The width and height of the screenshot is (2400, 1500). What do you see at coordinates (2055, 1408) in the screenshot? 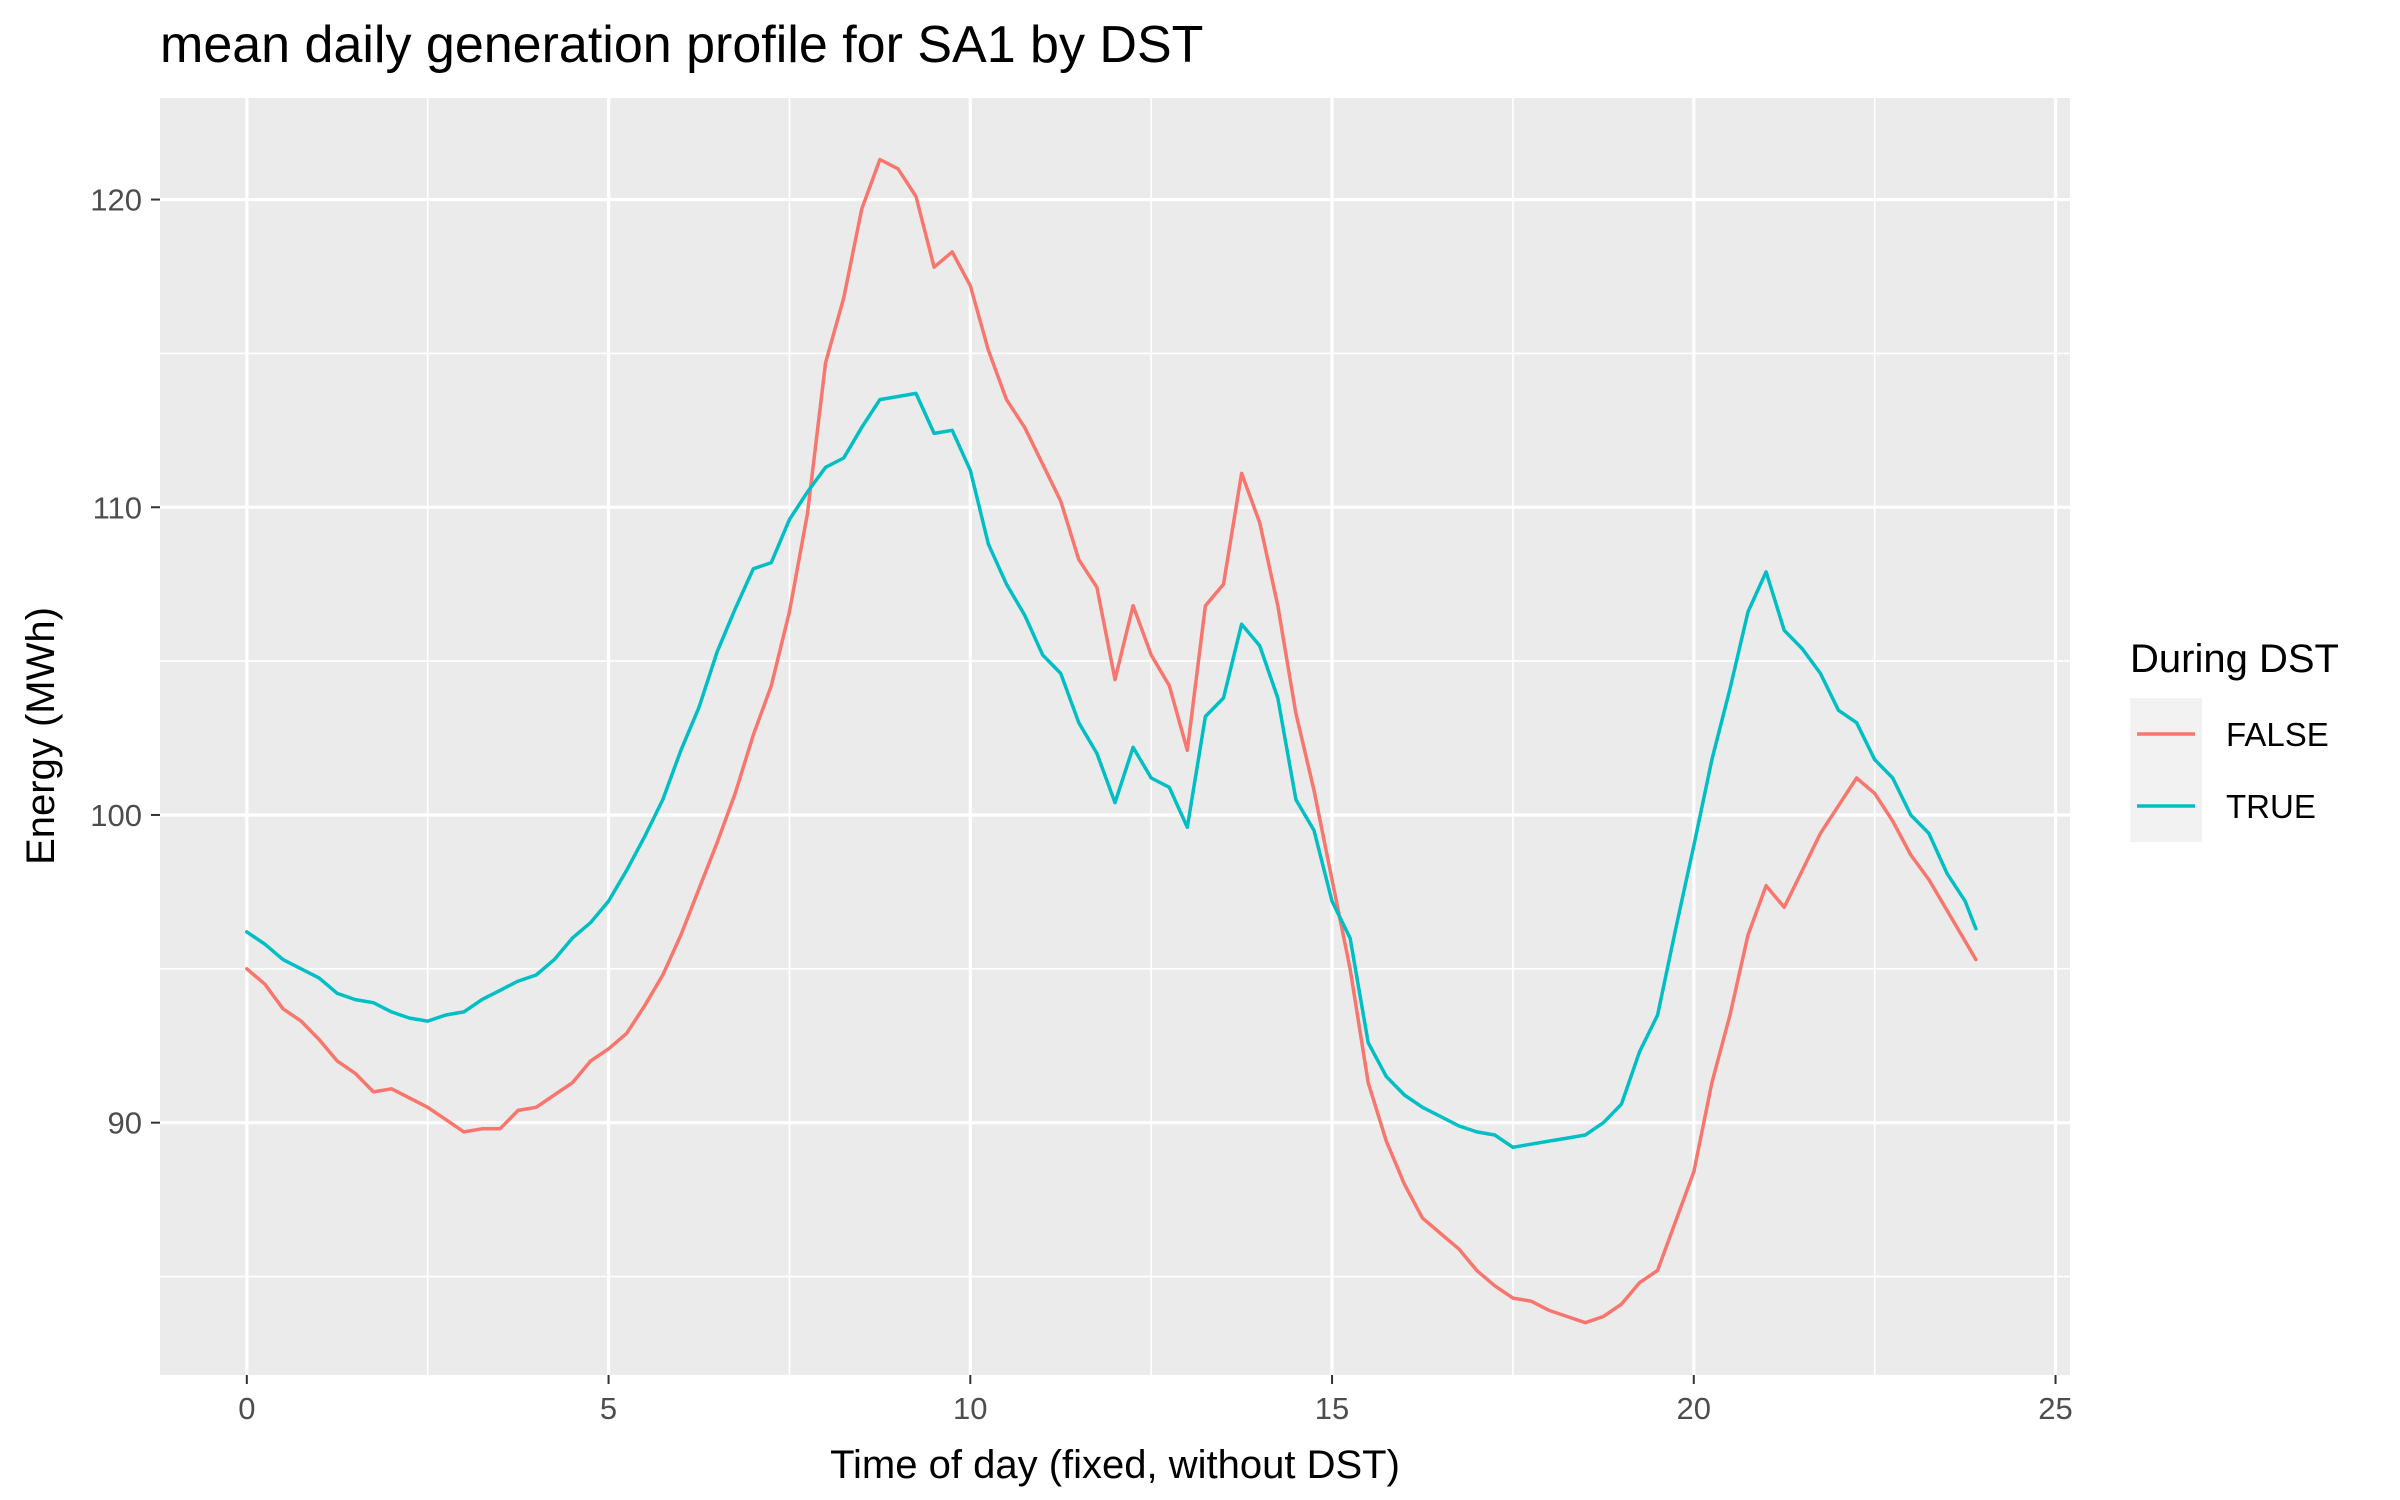
I see `x-tick-label: 25` at bounding box center [2055, 1408].